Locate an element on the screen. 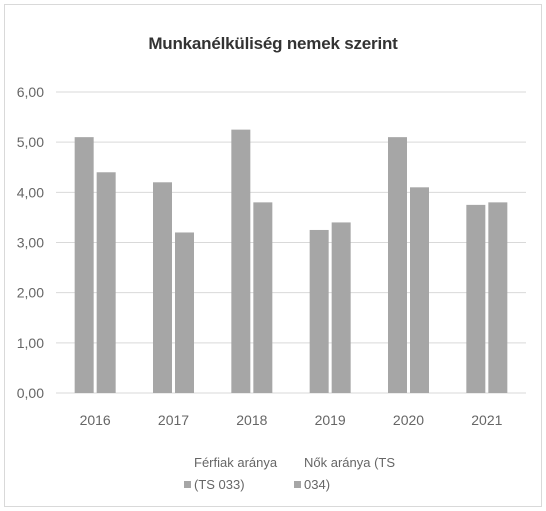 This screenshot has height=511, width=546. y-tick-label: 3,00 is located at coordinates (30, 243).